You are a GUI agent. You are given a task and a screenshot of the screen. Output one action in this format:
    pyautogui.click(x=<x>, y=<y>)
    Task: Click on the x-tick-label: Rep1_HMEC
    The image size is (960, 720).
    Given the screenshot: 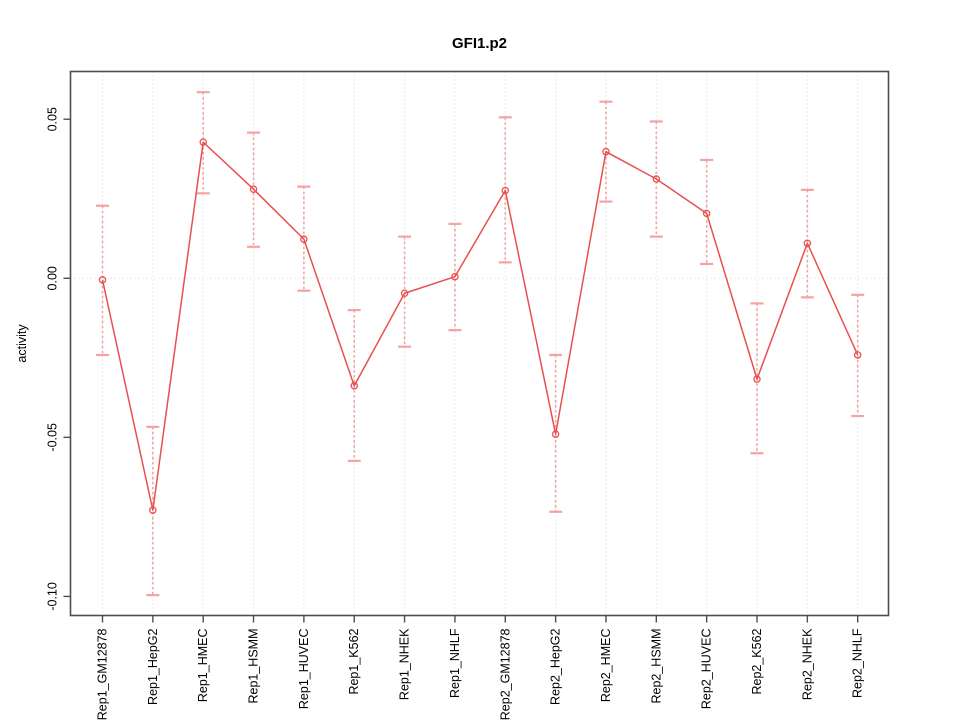 What is the action you would take?
    pyautogui.click(x=203, y=666)
    